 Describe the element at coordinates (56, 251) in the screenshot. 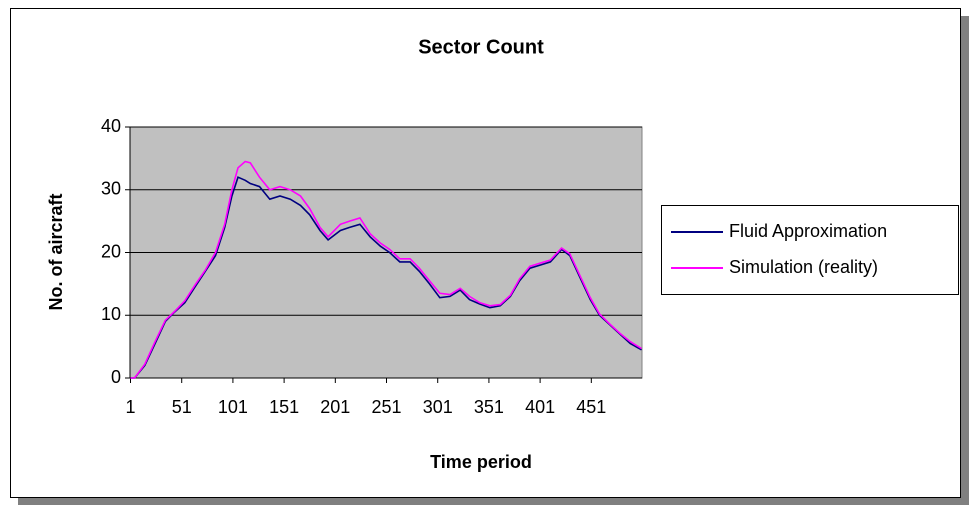

I see `y-axis-label: No. of aircraft` at that location.